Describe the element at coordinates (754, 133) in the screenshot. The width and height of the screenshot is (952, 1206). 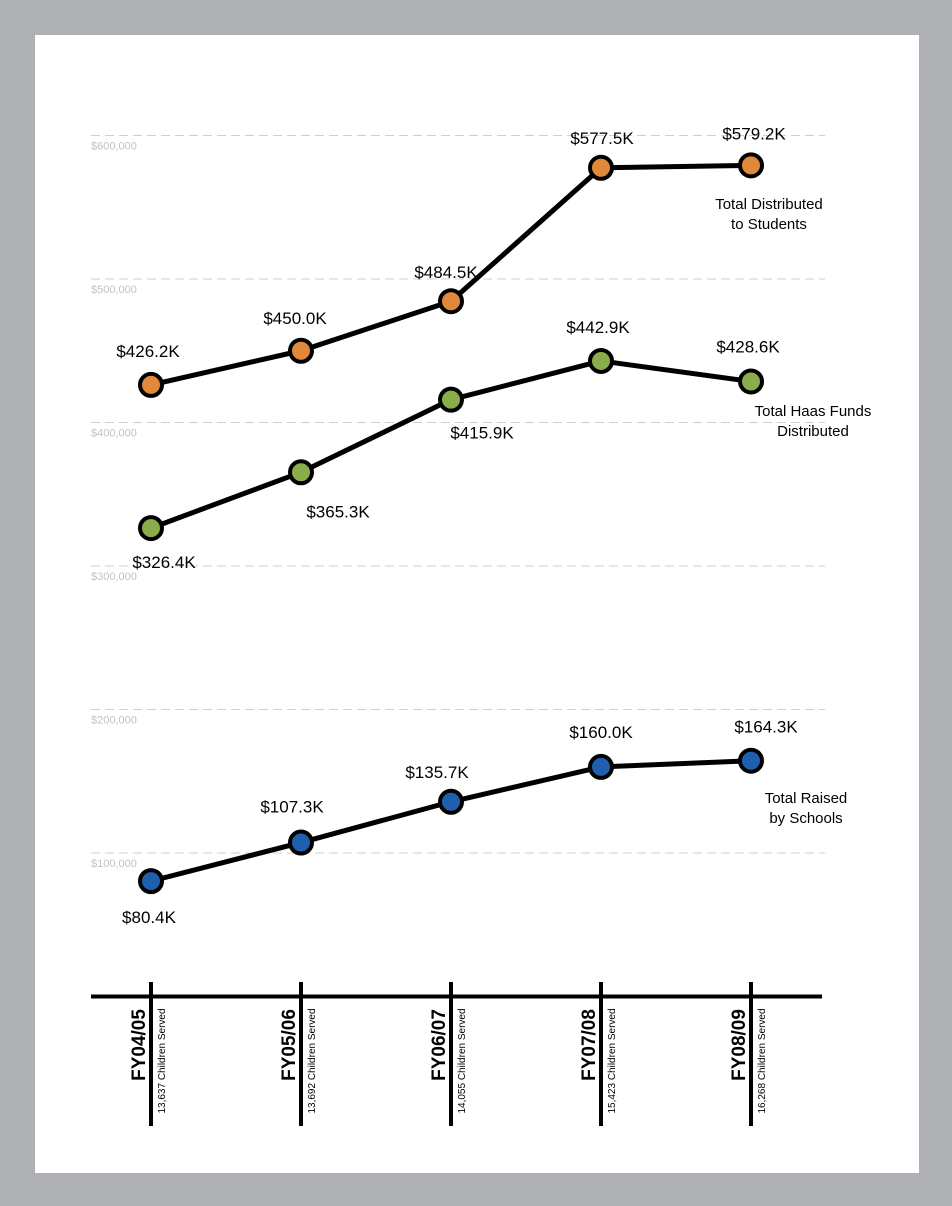
I see `data-label: $579.2K` at that location.